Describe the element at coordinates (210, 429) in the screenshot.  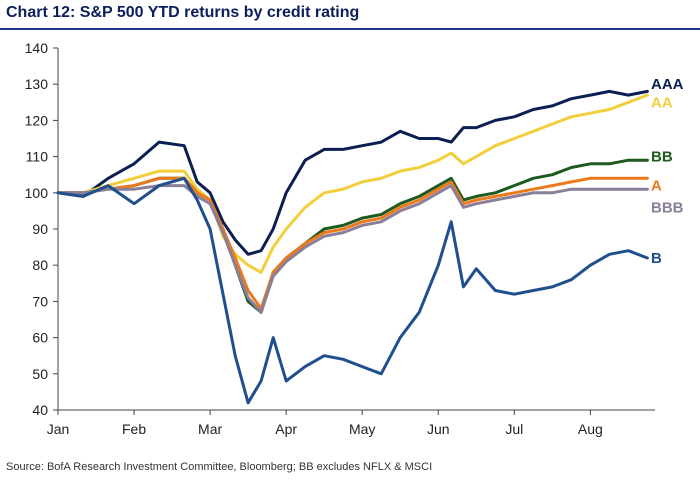
I see `x-tick-label: Mar` at that location.